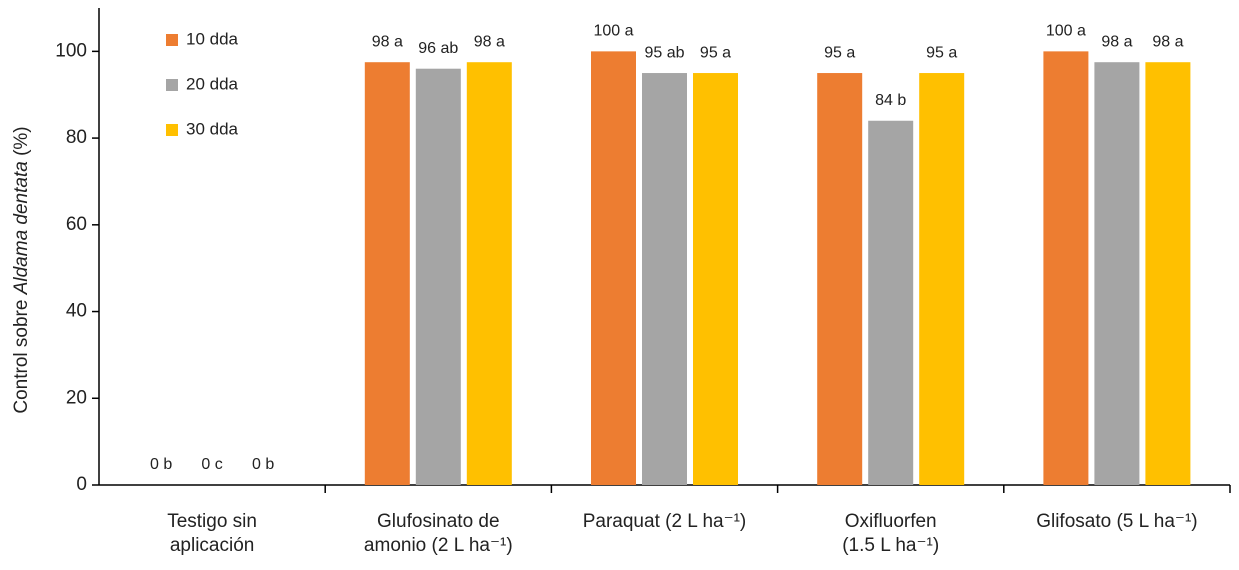  Describe the element at coordinates (76, 137) in the screenshot. I see `y-tick-label: 80` at that location.